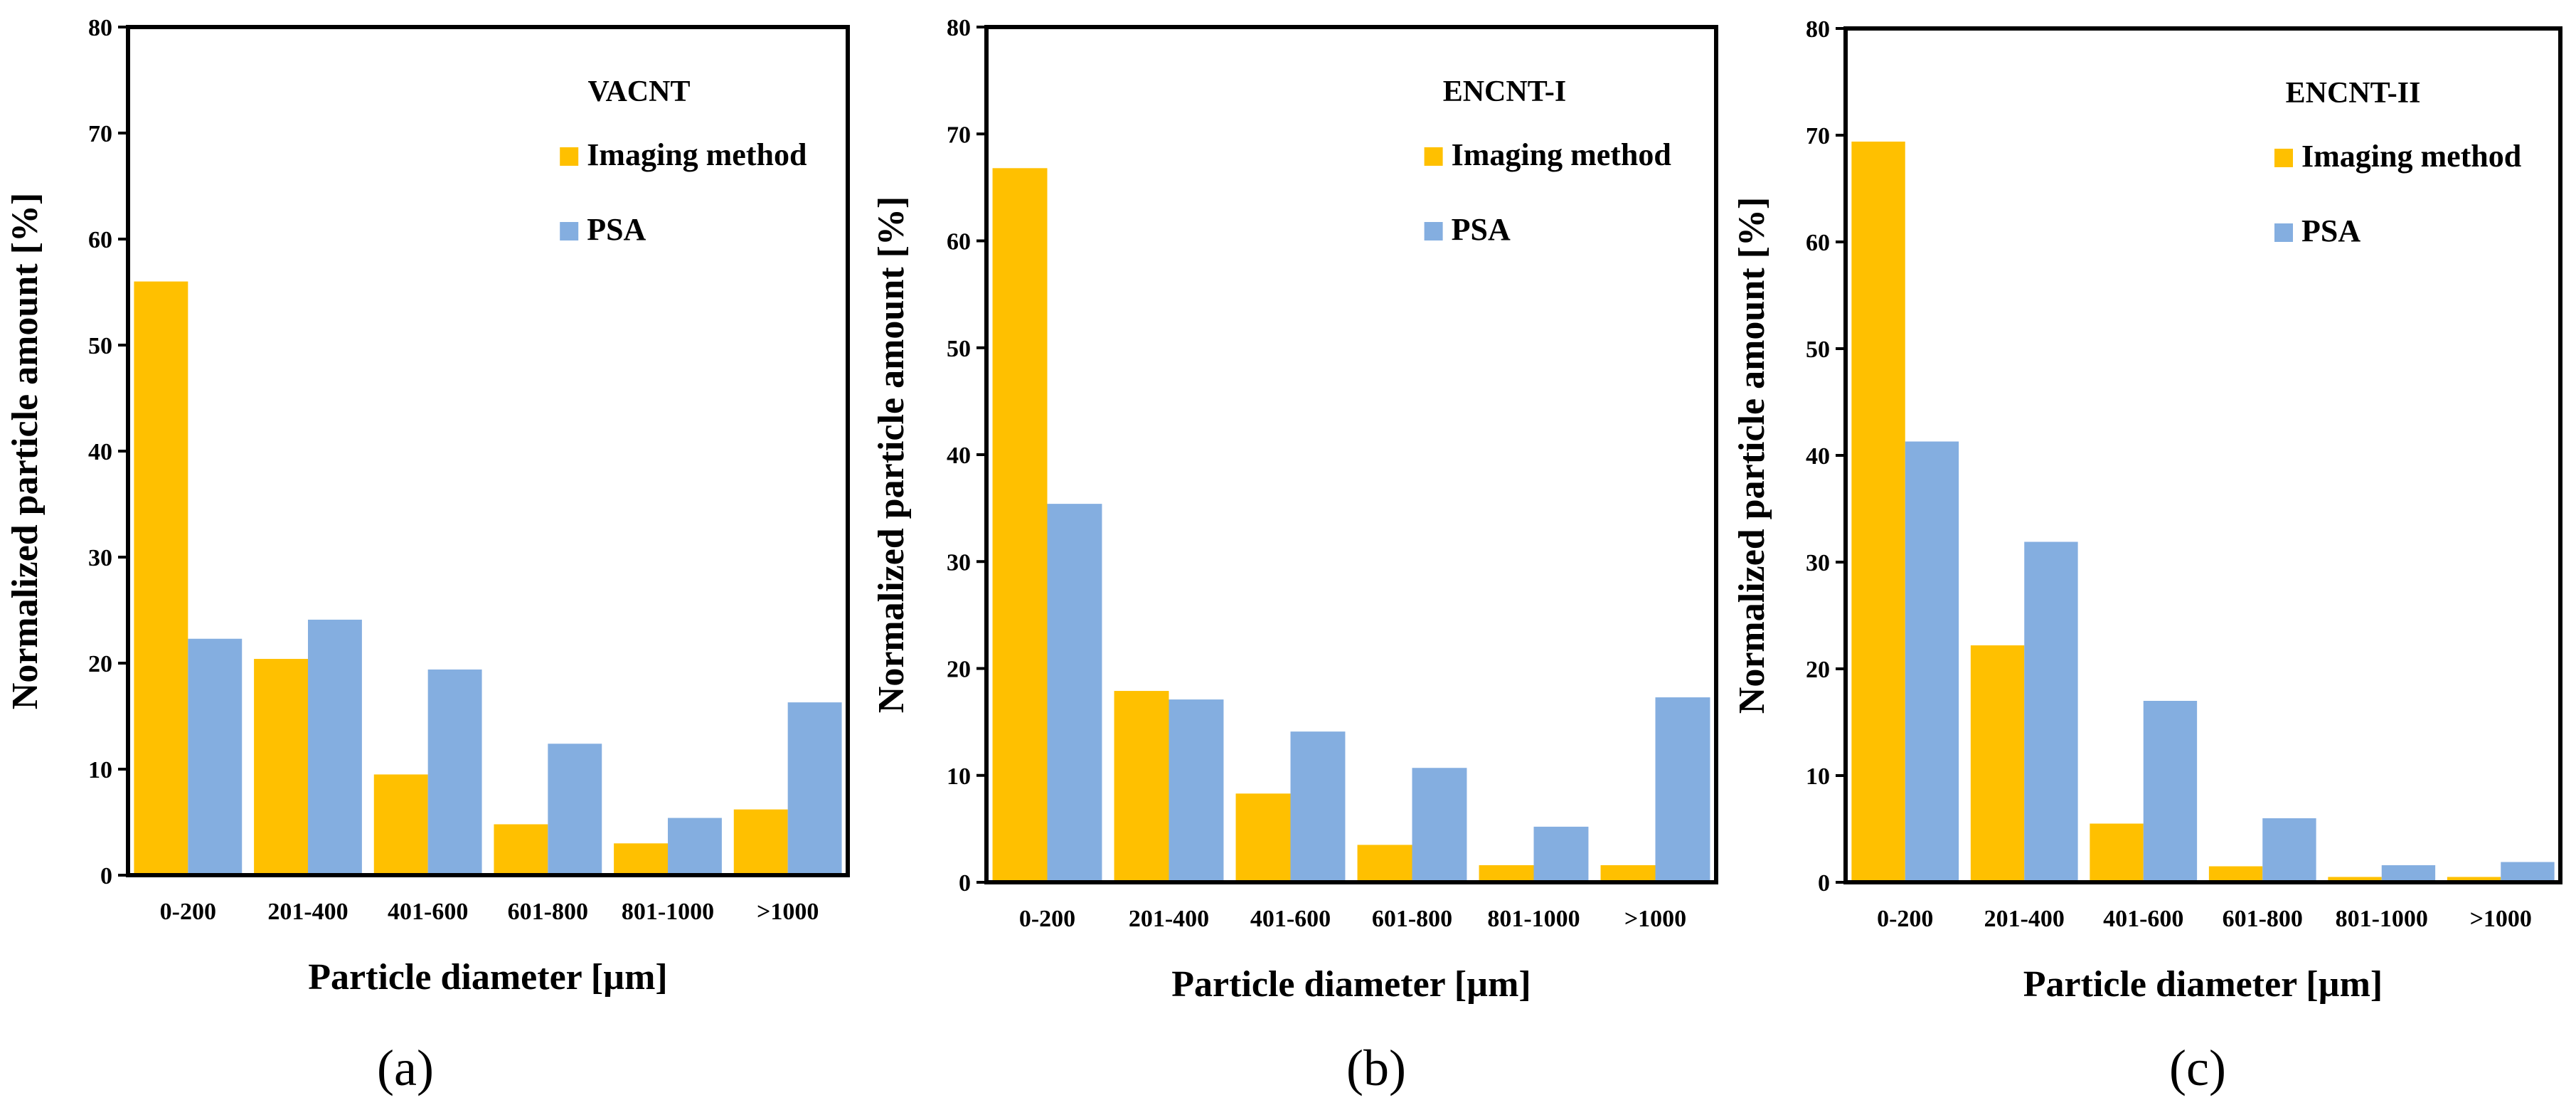 Image resolution: width=2576 pixels, height=1105 pixels. Describe the element at coordinates (1505, 91) in the screenshot. I see `chart-title: ENCNT-I` at that location.